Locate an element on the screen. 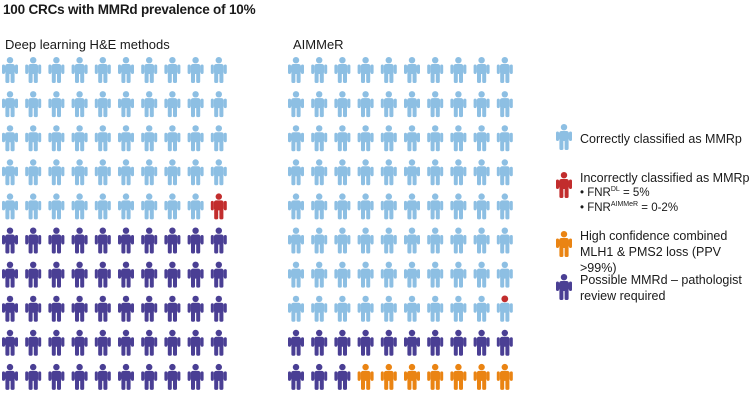  legend-label-possible-mmrd-line1: Possible MMRd – pathologist is located at coordinates (661, 280).